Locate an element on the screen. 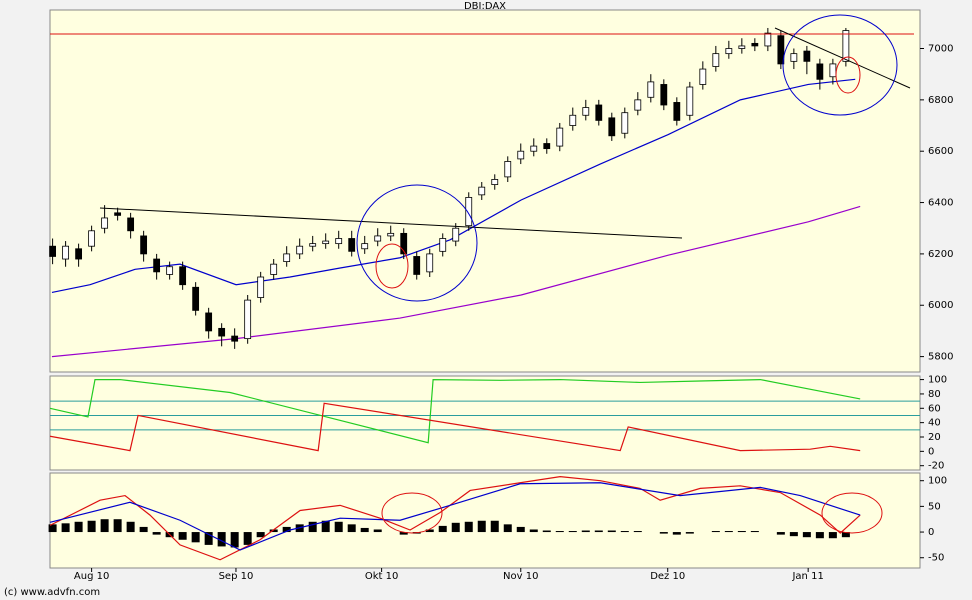 This screenshot has height=600, width=972. oscillator-panel is located at coordinates (485, 423).